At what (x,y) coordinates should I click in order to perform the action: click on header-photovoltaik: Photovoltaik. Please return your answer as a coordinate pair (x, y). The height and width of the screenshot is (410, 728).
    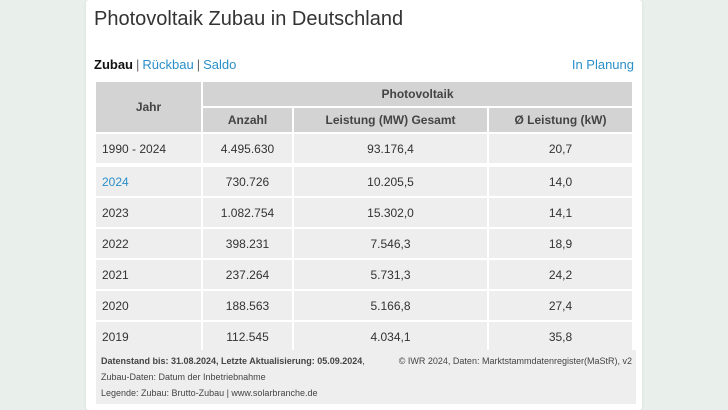
    Looking at the image, I should click on (417, 94).